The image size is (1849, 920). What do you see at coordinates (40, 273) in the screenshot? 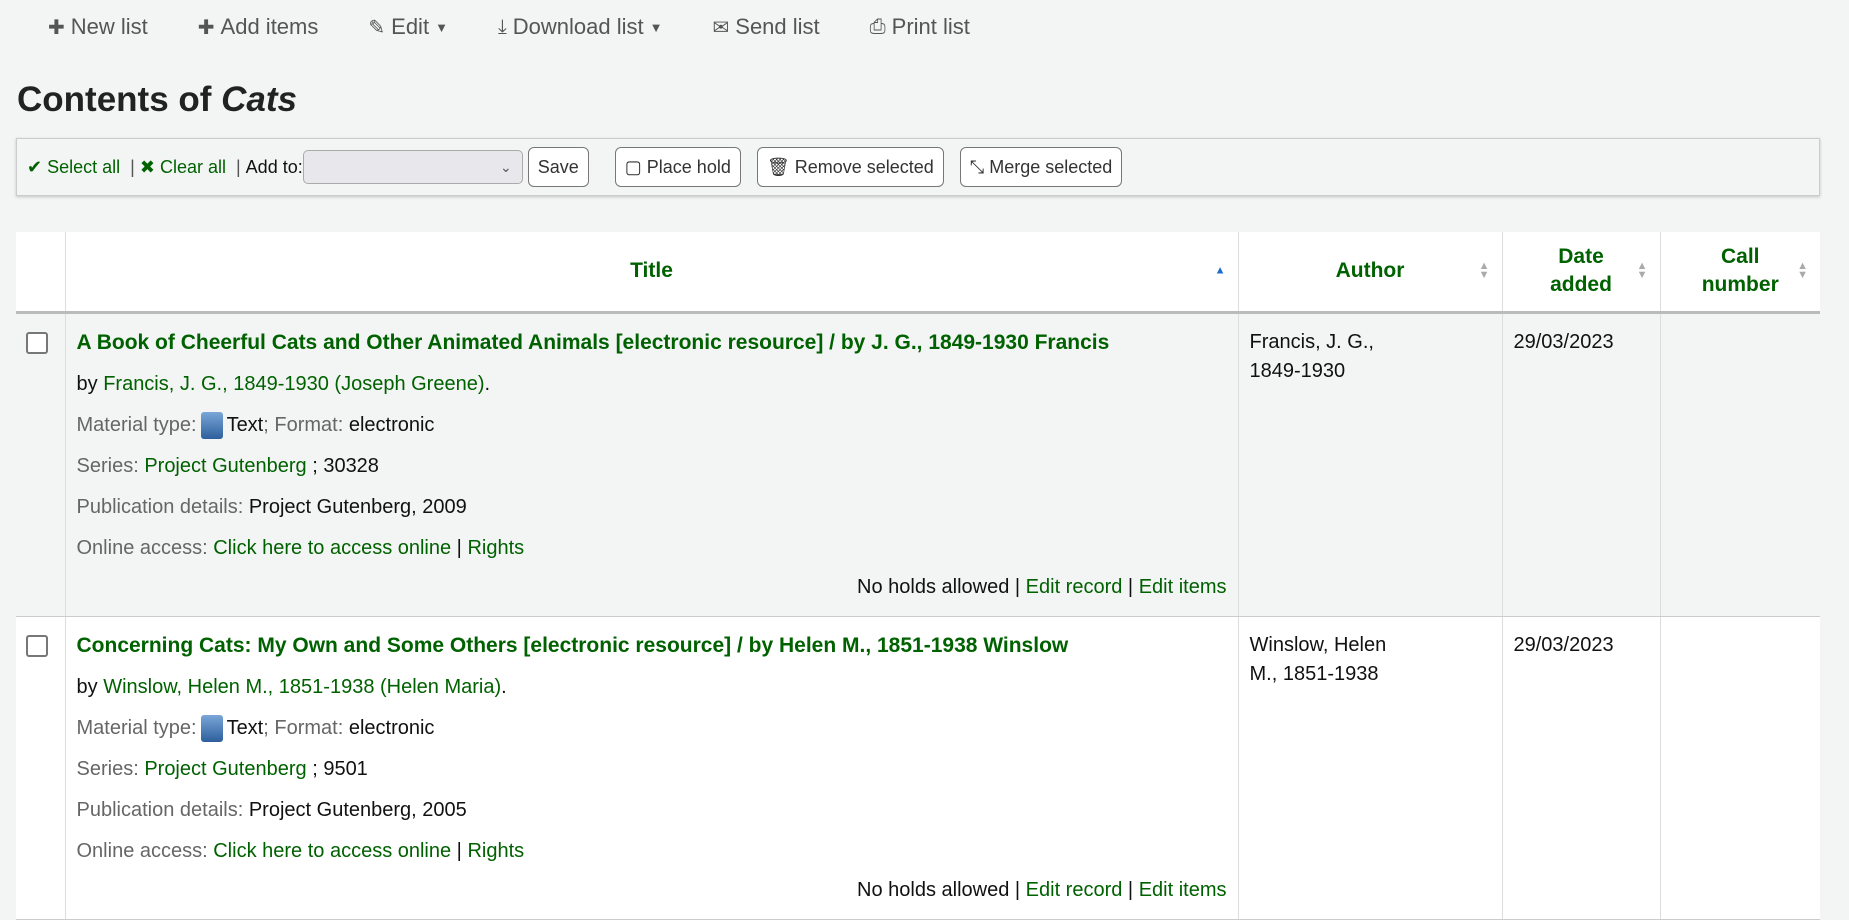
I see `checkbox-column-header` at bounding box center [40, 273].